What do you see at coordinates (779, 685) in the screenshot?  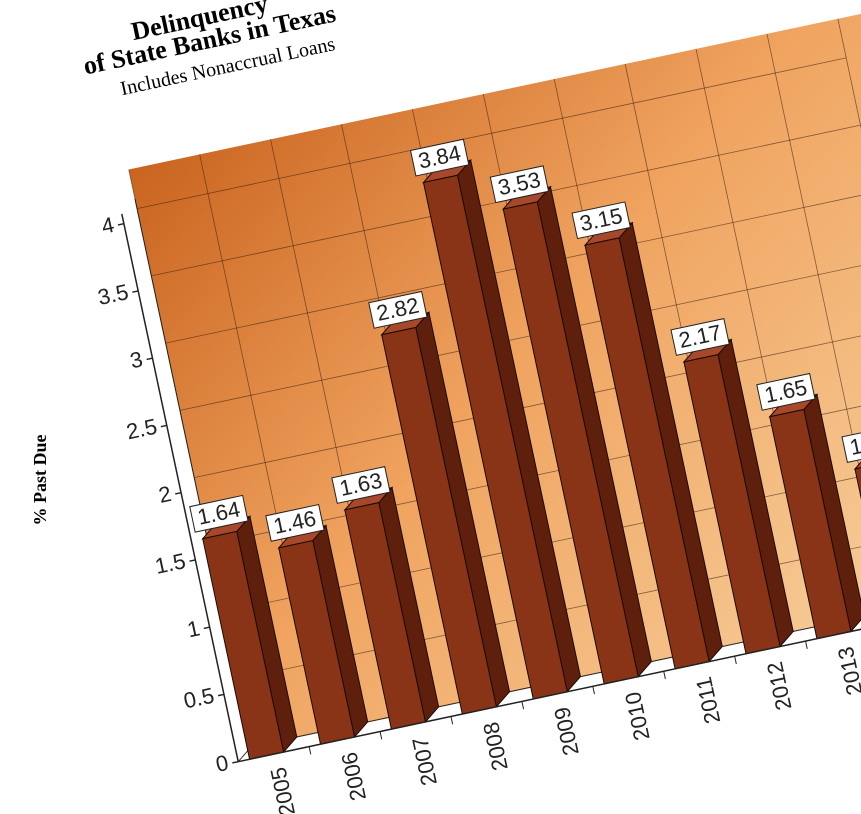 I see `x-tick-label: 2012` at bounding box center [779, 685].